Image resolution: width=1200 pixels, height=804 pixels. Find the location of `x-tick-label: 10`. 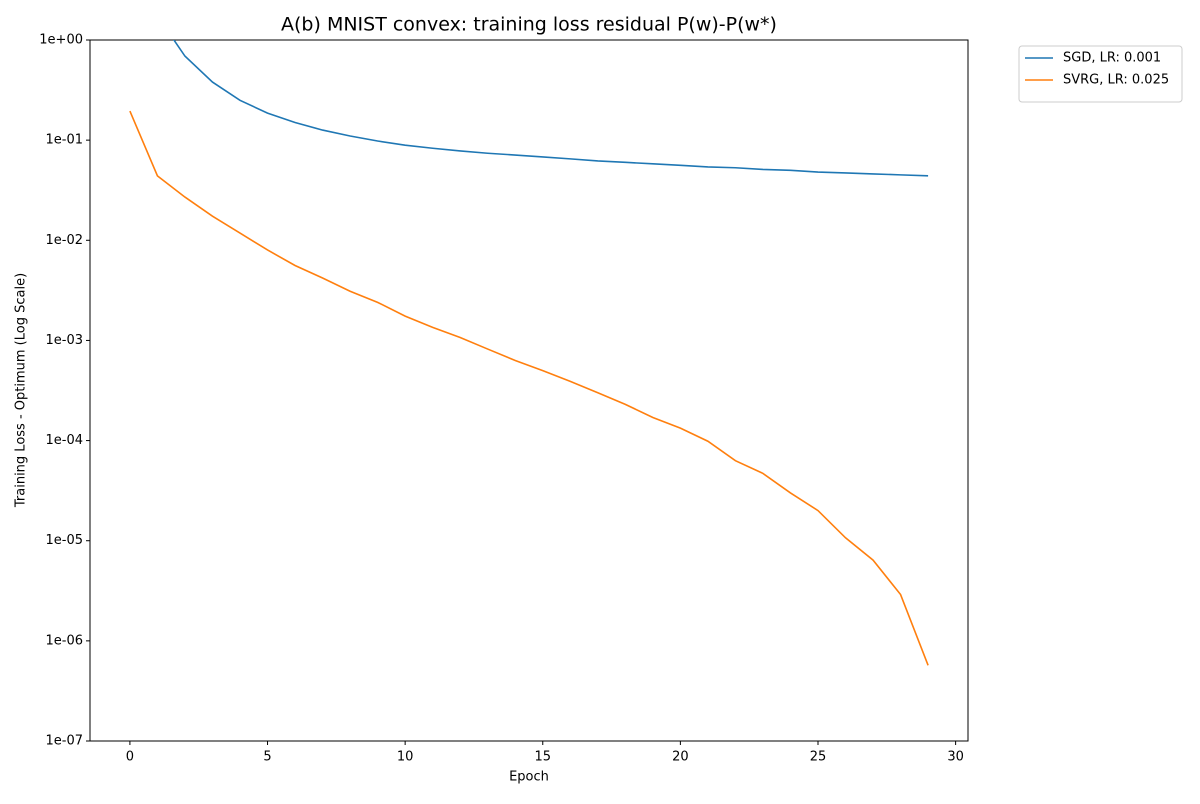

x-tick-label: 10 is located at coordinates (405, 757).